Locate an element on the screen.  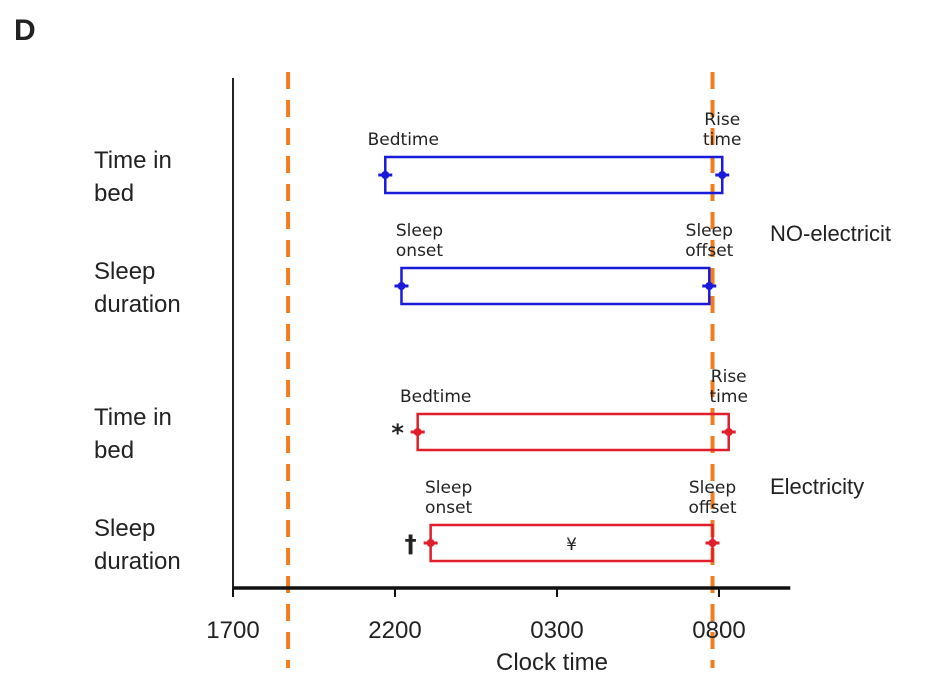
row-label-3-line-1: duration is located at coordinates (137, 561).